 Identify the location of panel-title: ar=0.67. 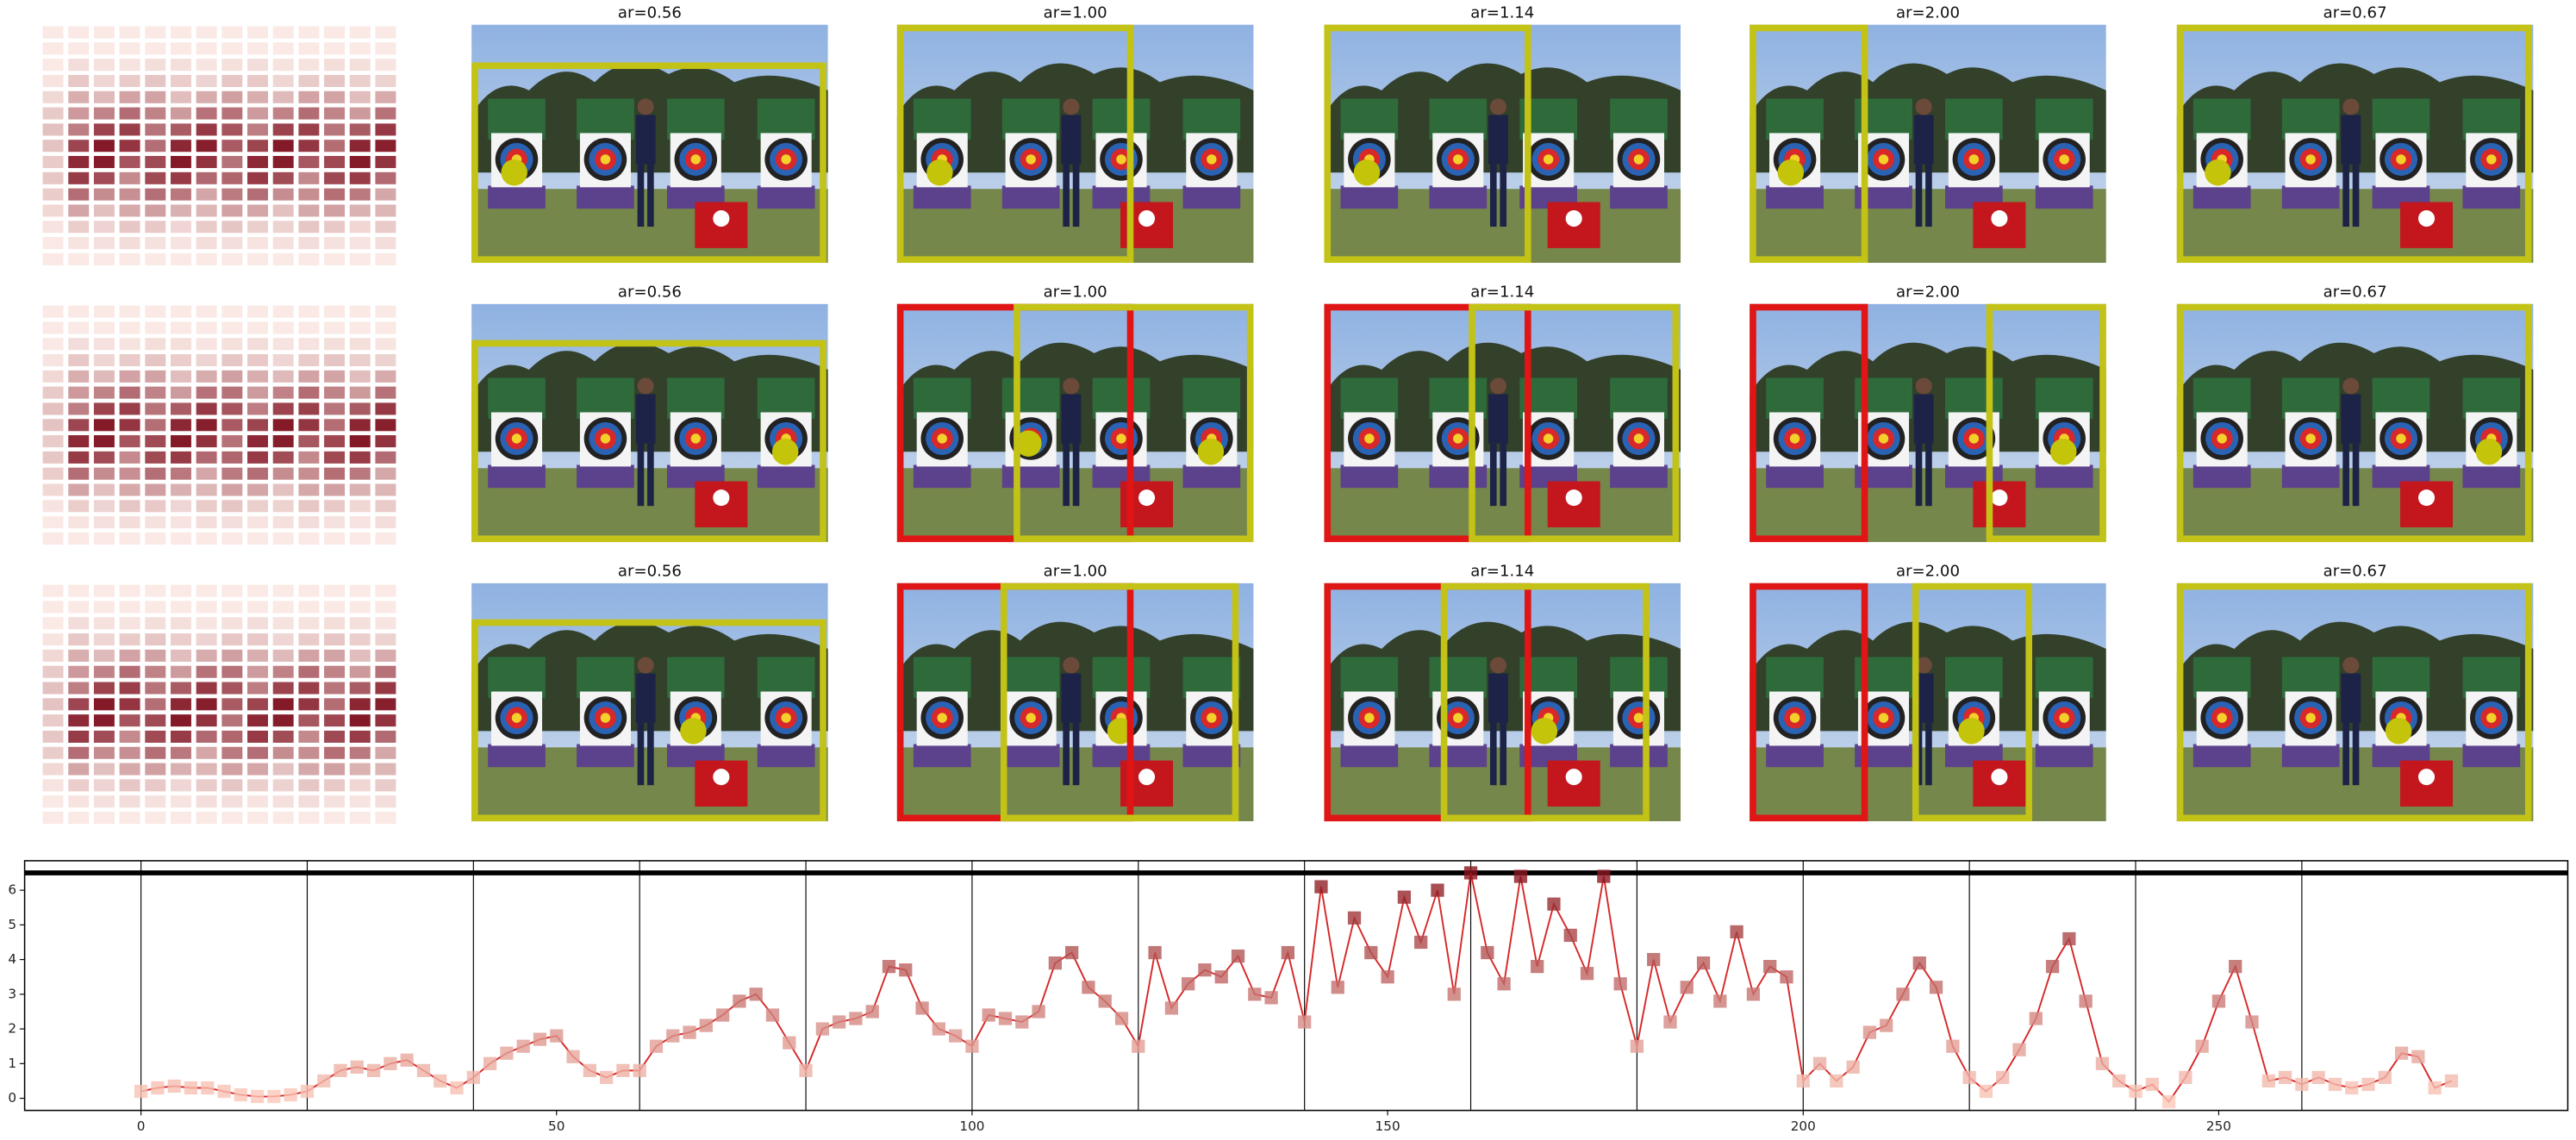
(2355, 571).